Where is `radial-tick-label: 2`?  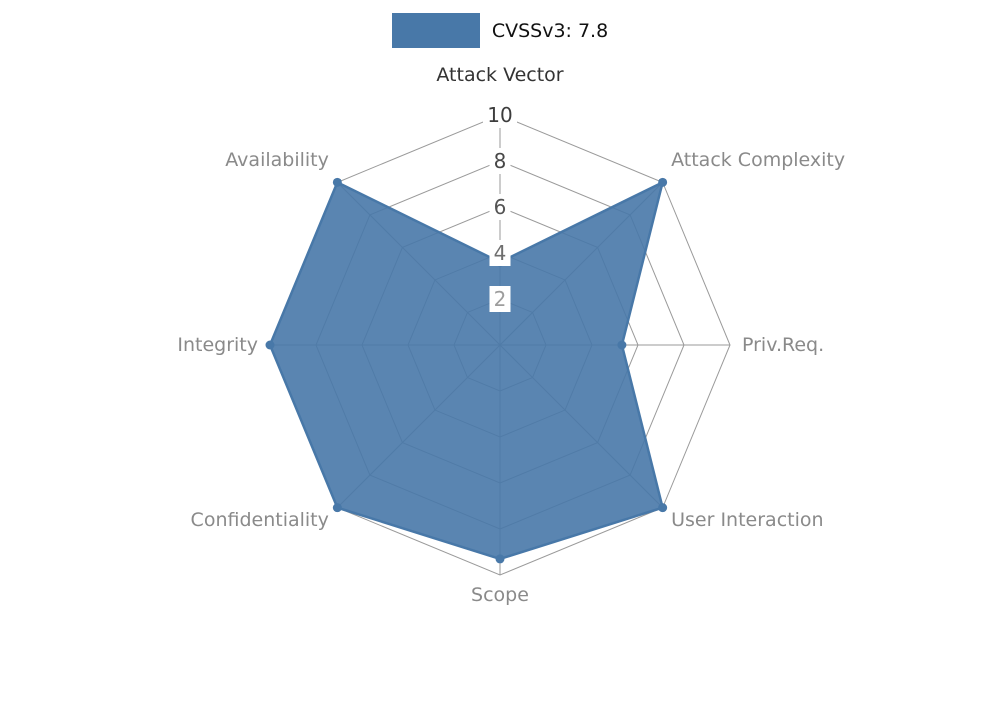
radial-tick-label: 2 is located at coordinates (500, 299).